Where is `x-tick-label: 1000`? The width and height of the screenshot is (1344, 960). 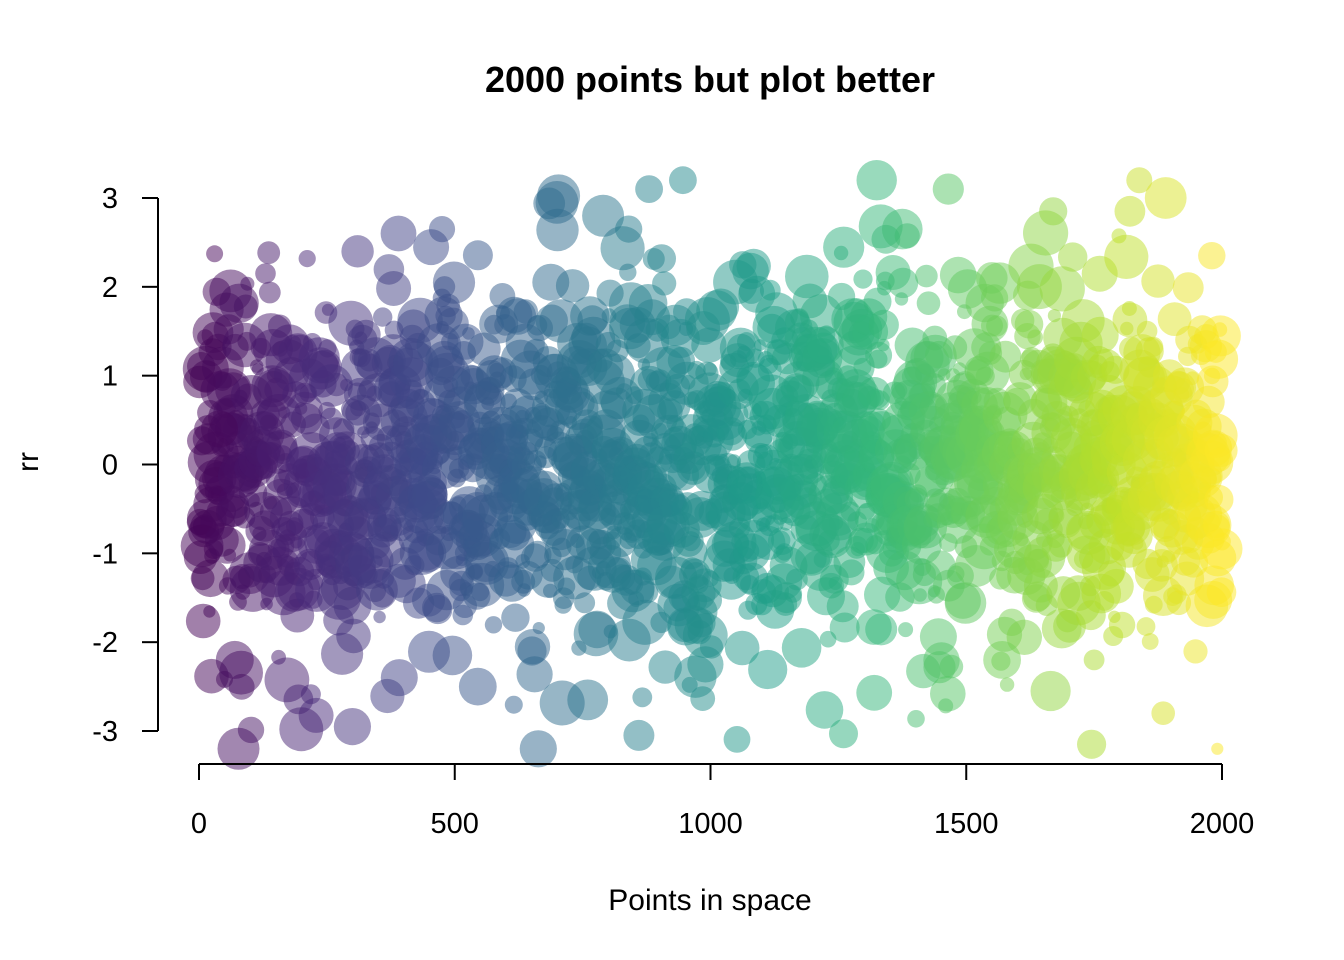
x-tick-label: 1000 is located at coordinates (710, 824).